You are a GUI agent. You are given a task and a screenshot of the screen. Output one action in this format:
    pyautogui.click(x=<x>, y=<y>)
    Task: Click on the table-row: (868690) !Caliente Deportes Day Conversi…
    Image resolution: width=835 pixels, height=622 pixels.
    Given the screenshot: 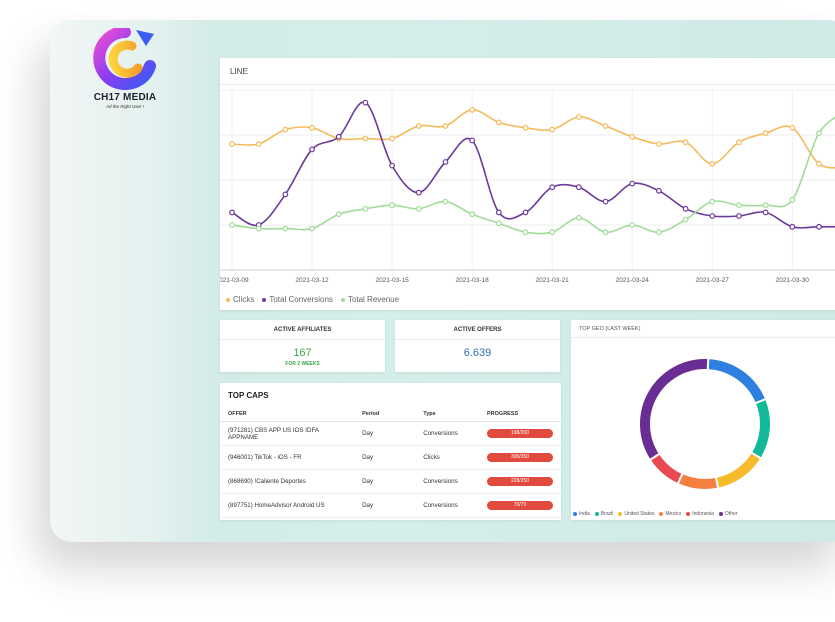 What is the action you would take?
    pyautogui.click(x=390, y=481)
    